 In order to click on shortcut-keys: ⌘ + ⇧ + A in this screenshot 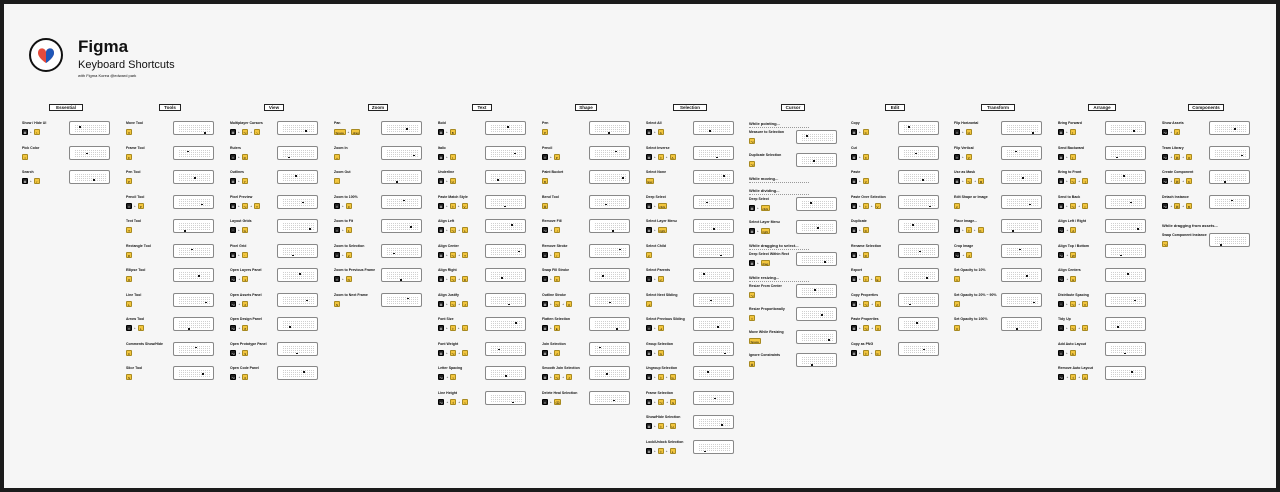, I will do `click(661, 156)`.